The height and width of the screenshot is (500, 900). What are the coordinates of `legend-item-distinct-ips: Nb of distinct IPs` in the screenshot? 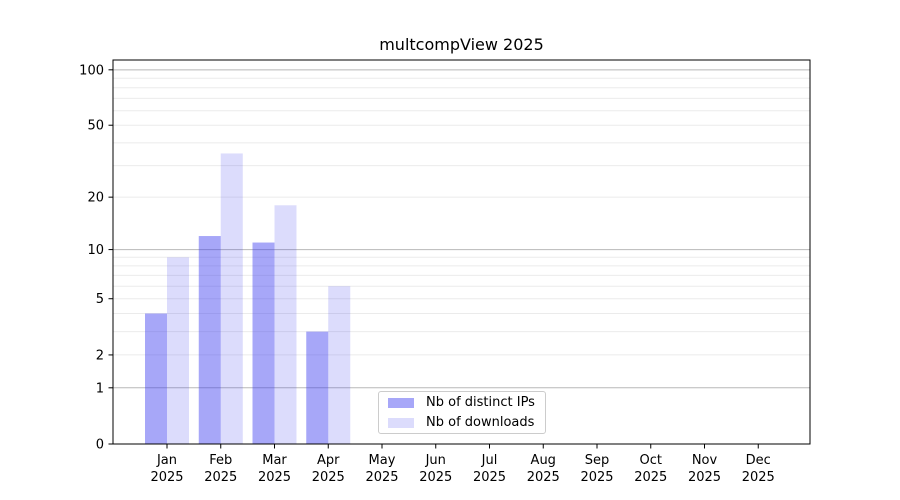 It's located at (466, 402).